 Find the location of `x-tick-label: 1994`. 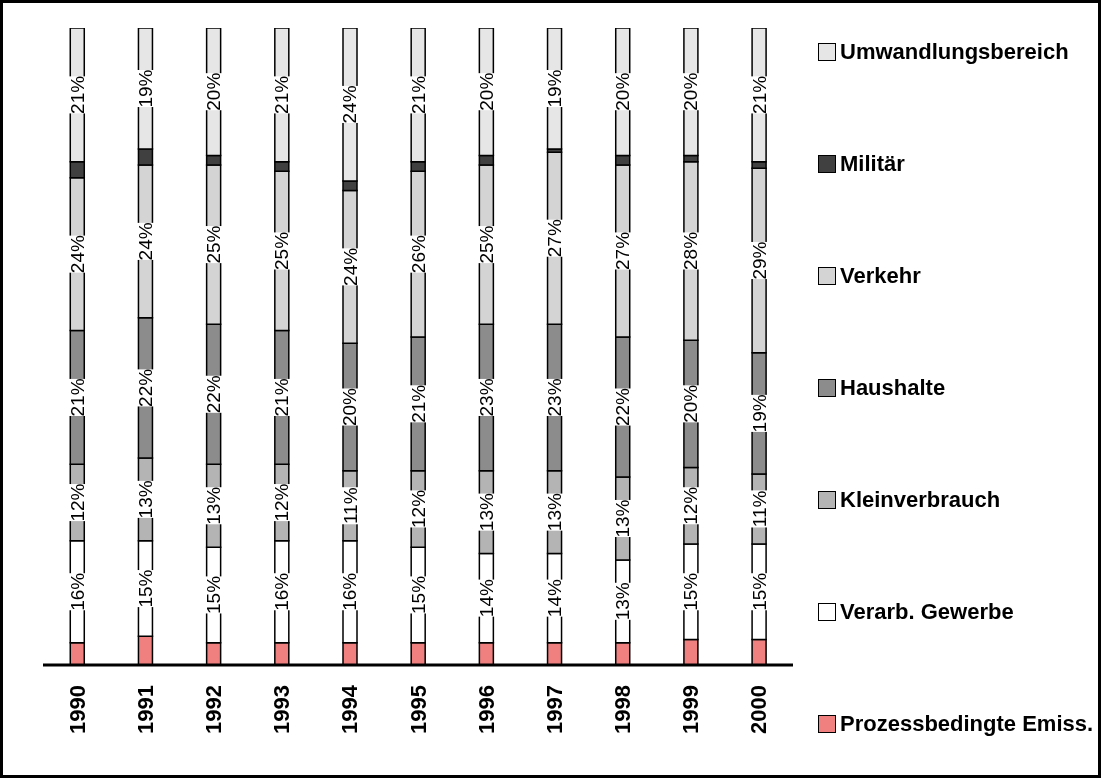

x-tick-label: 1994 is located at coordinates (350, 709).